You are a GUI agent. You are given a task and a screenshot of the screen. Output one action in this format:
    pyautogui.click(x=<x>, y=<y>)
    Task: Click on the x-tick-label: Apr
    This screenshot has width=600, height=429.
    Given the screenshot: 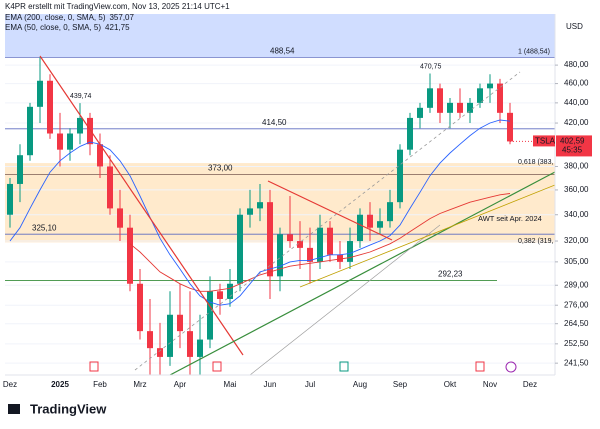 What is the action you would take?
    pyautogui.click(x=180, y=384)
    